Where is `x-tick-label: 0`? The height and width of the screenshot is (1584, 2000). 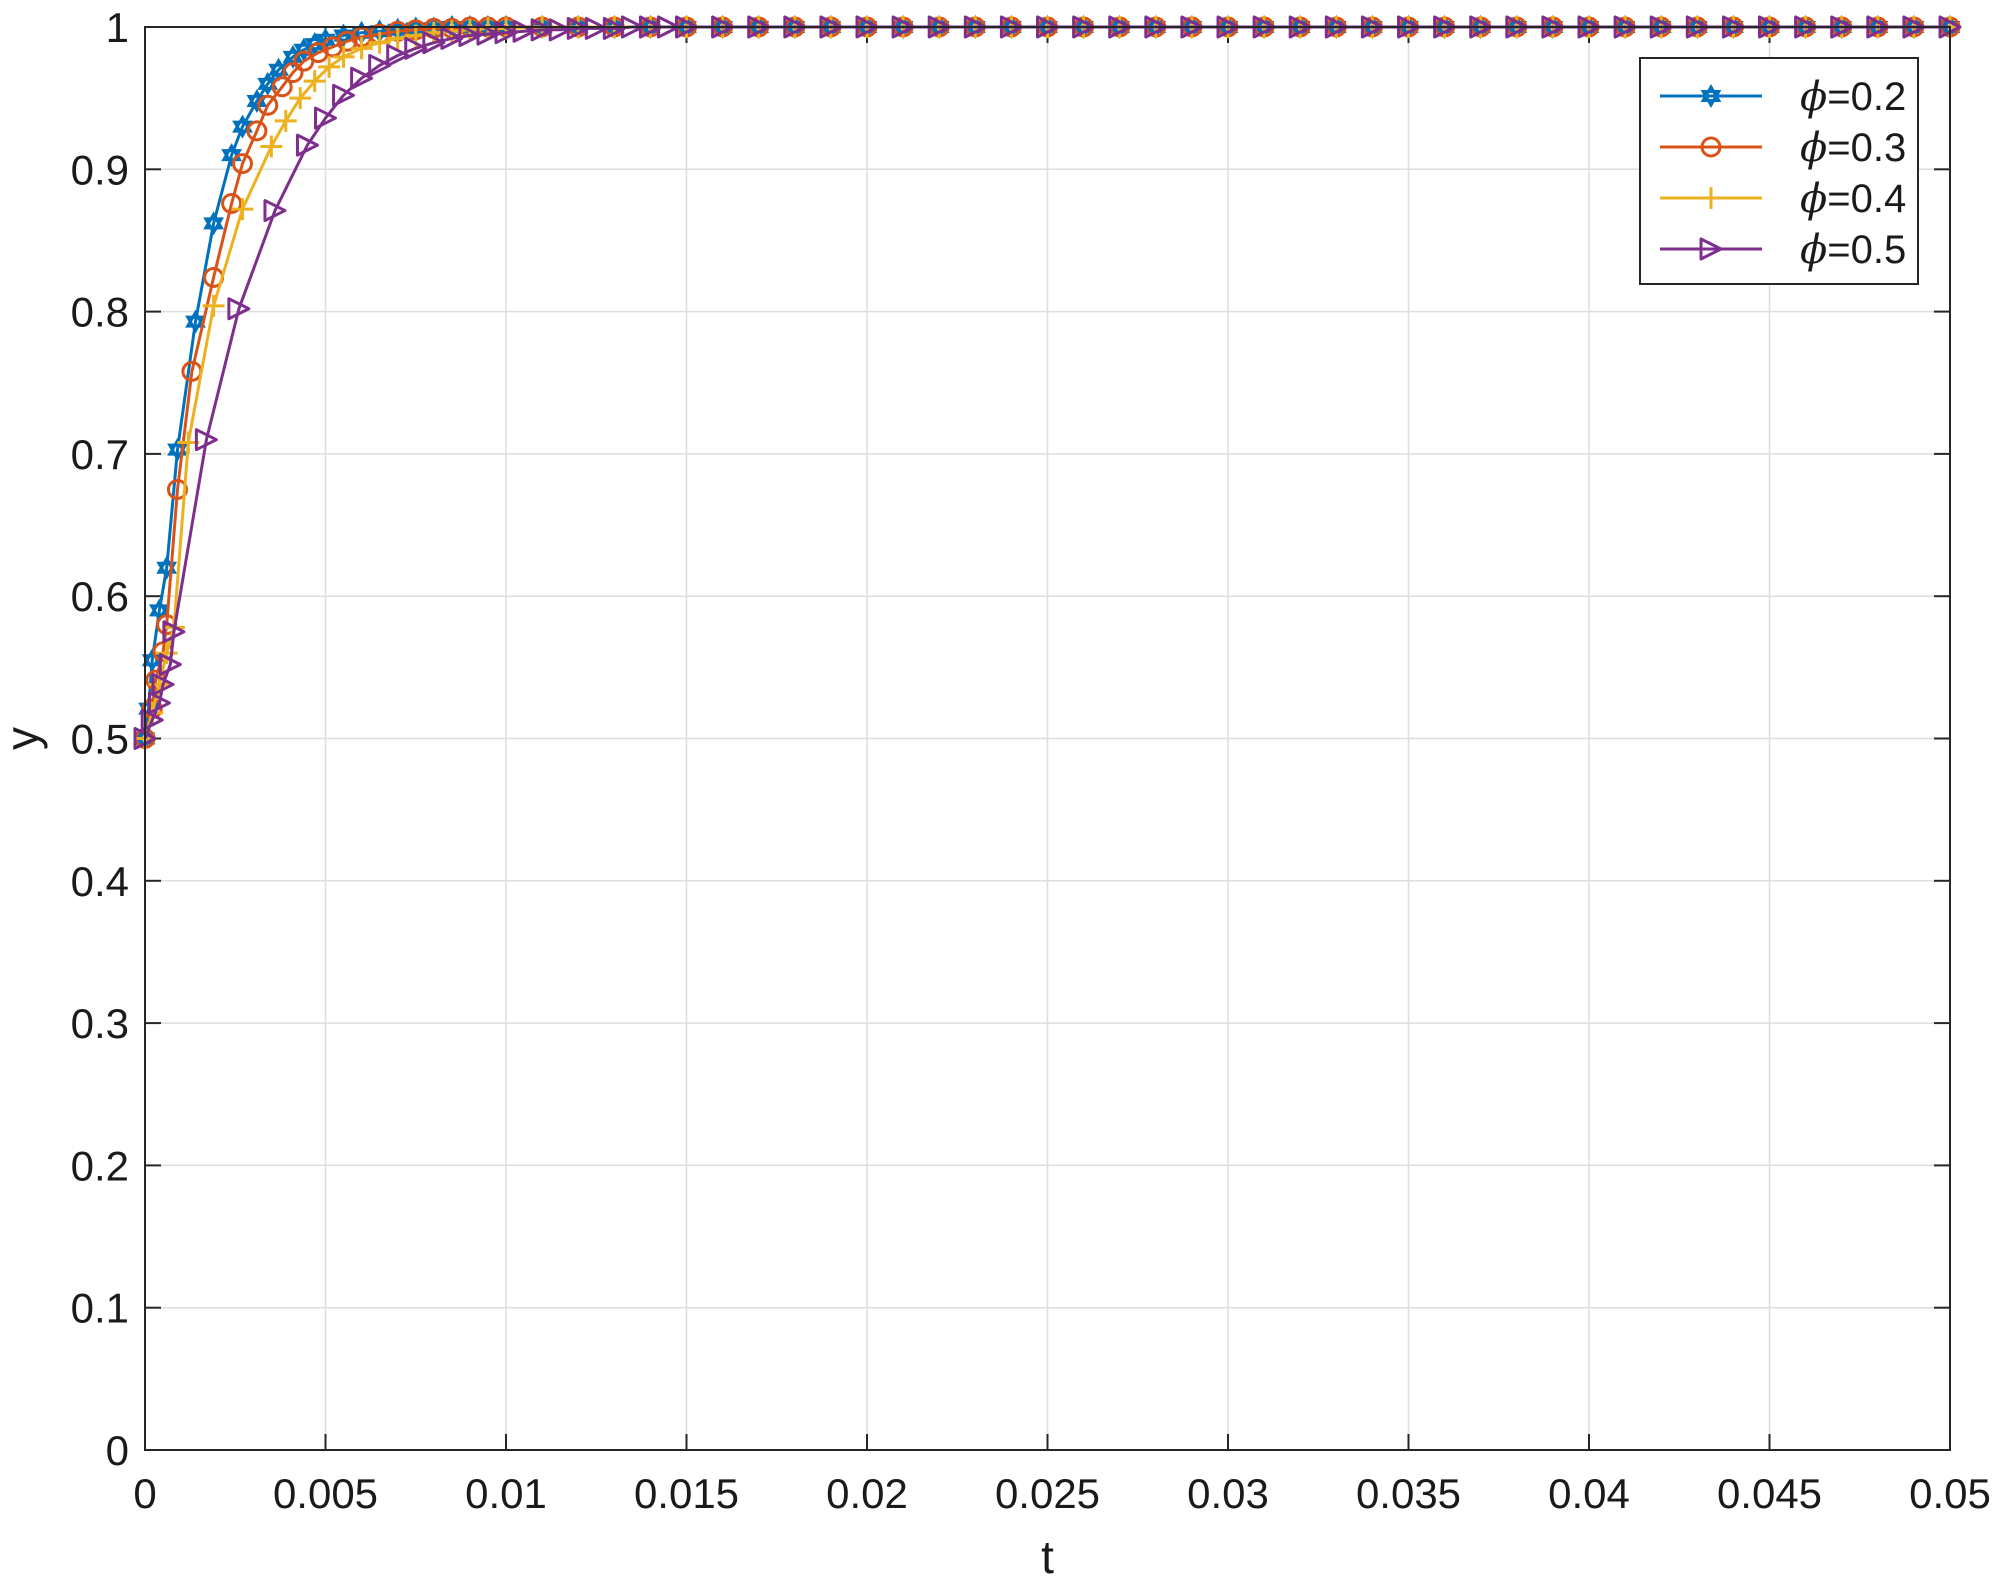
x-tick-label: 0 is located at coordinates (144, 1493).